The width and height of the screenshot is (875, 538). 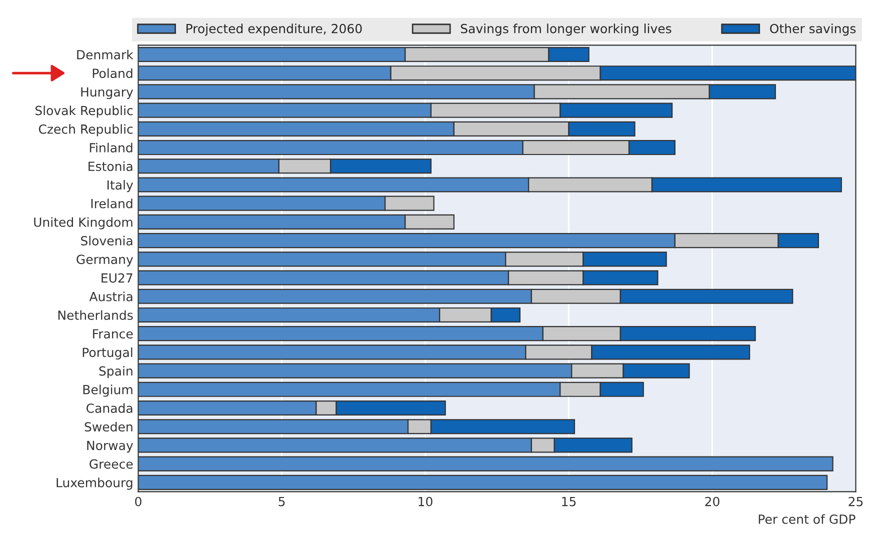 What do you see at coordinates (105, 260) in the screenshot?
I see `y-tick-label: Germany` at bounding box center [105, 260].